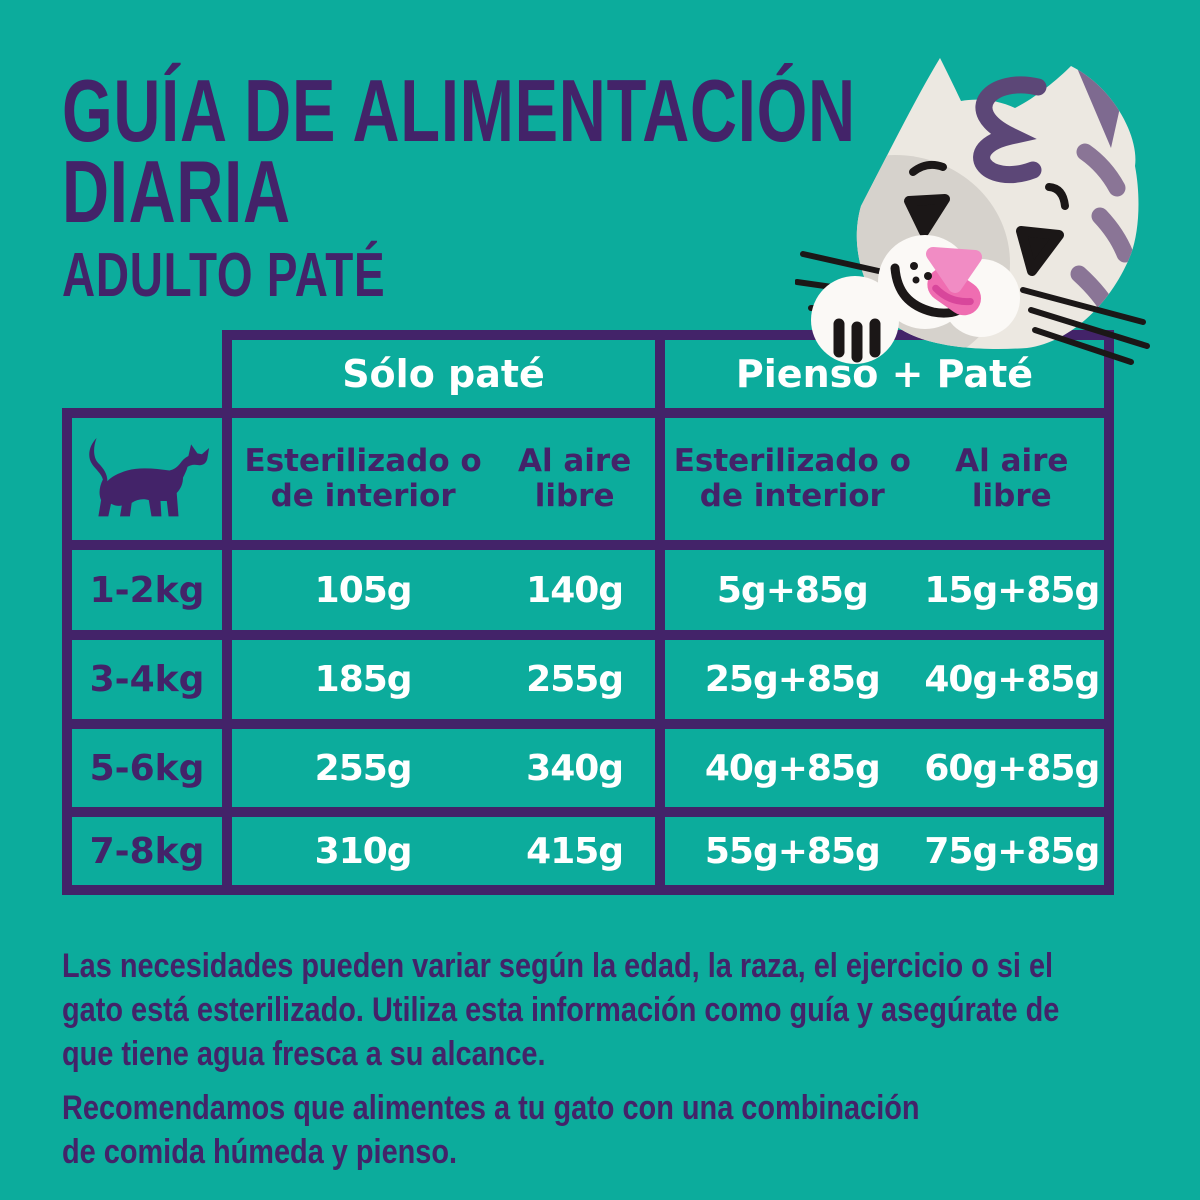 Image resolution: width=1200 pixels, height=1200 pixels. I want to click on table-row-values: 5g+85g 15g+85g, so click(884, 590).